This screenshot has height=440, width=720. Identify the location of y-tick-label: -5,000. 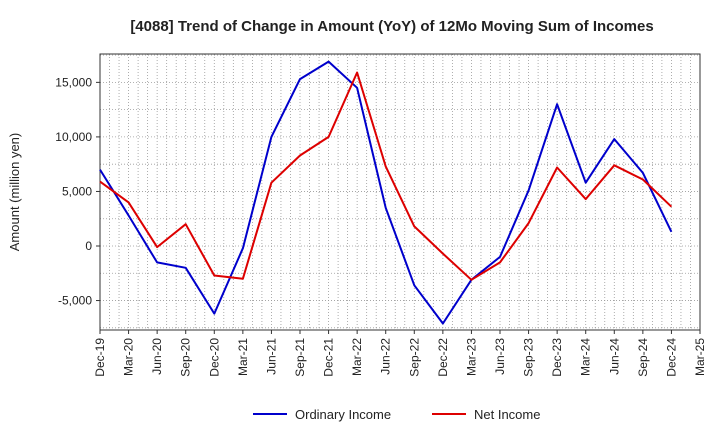
(75, 301).